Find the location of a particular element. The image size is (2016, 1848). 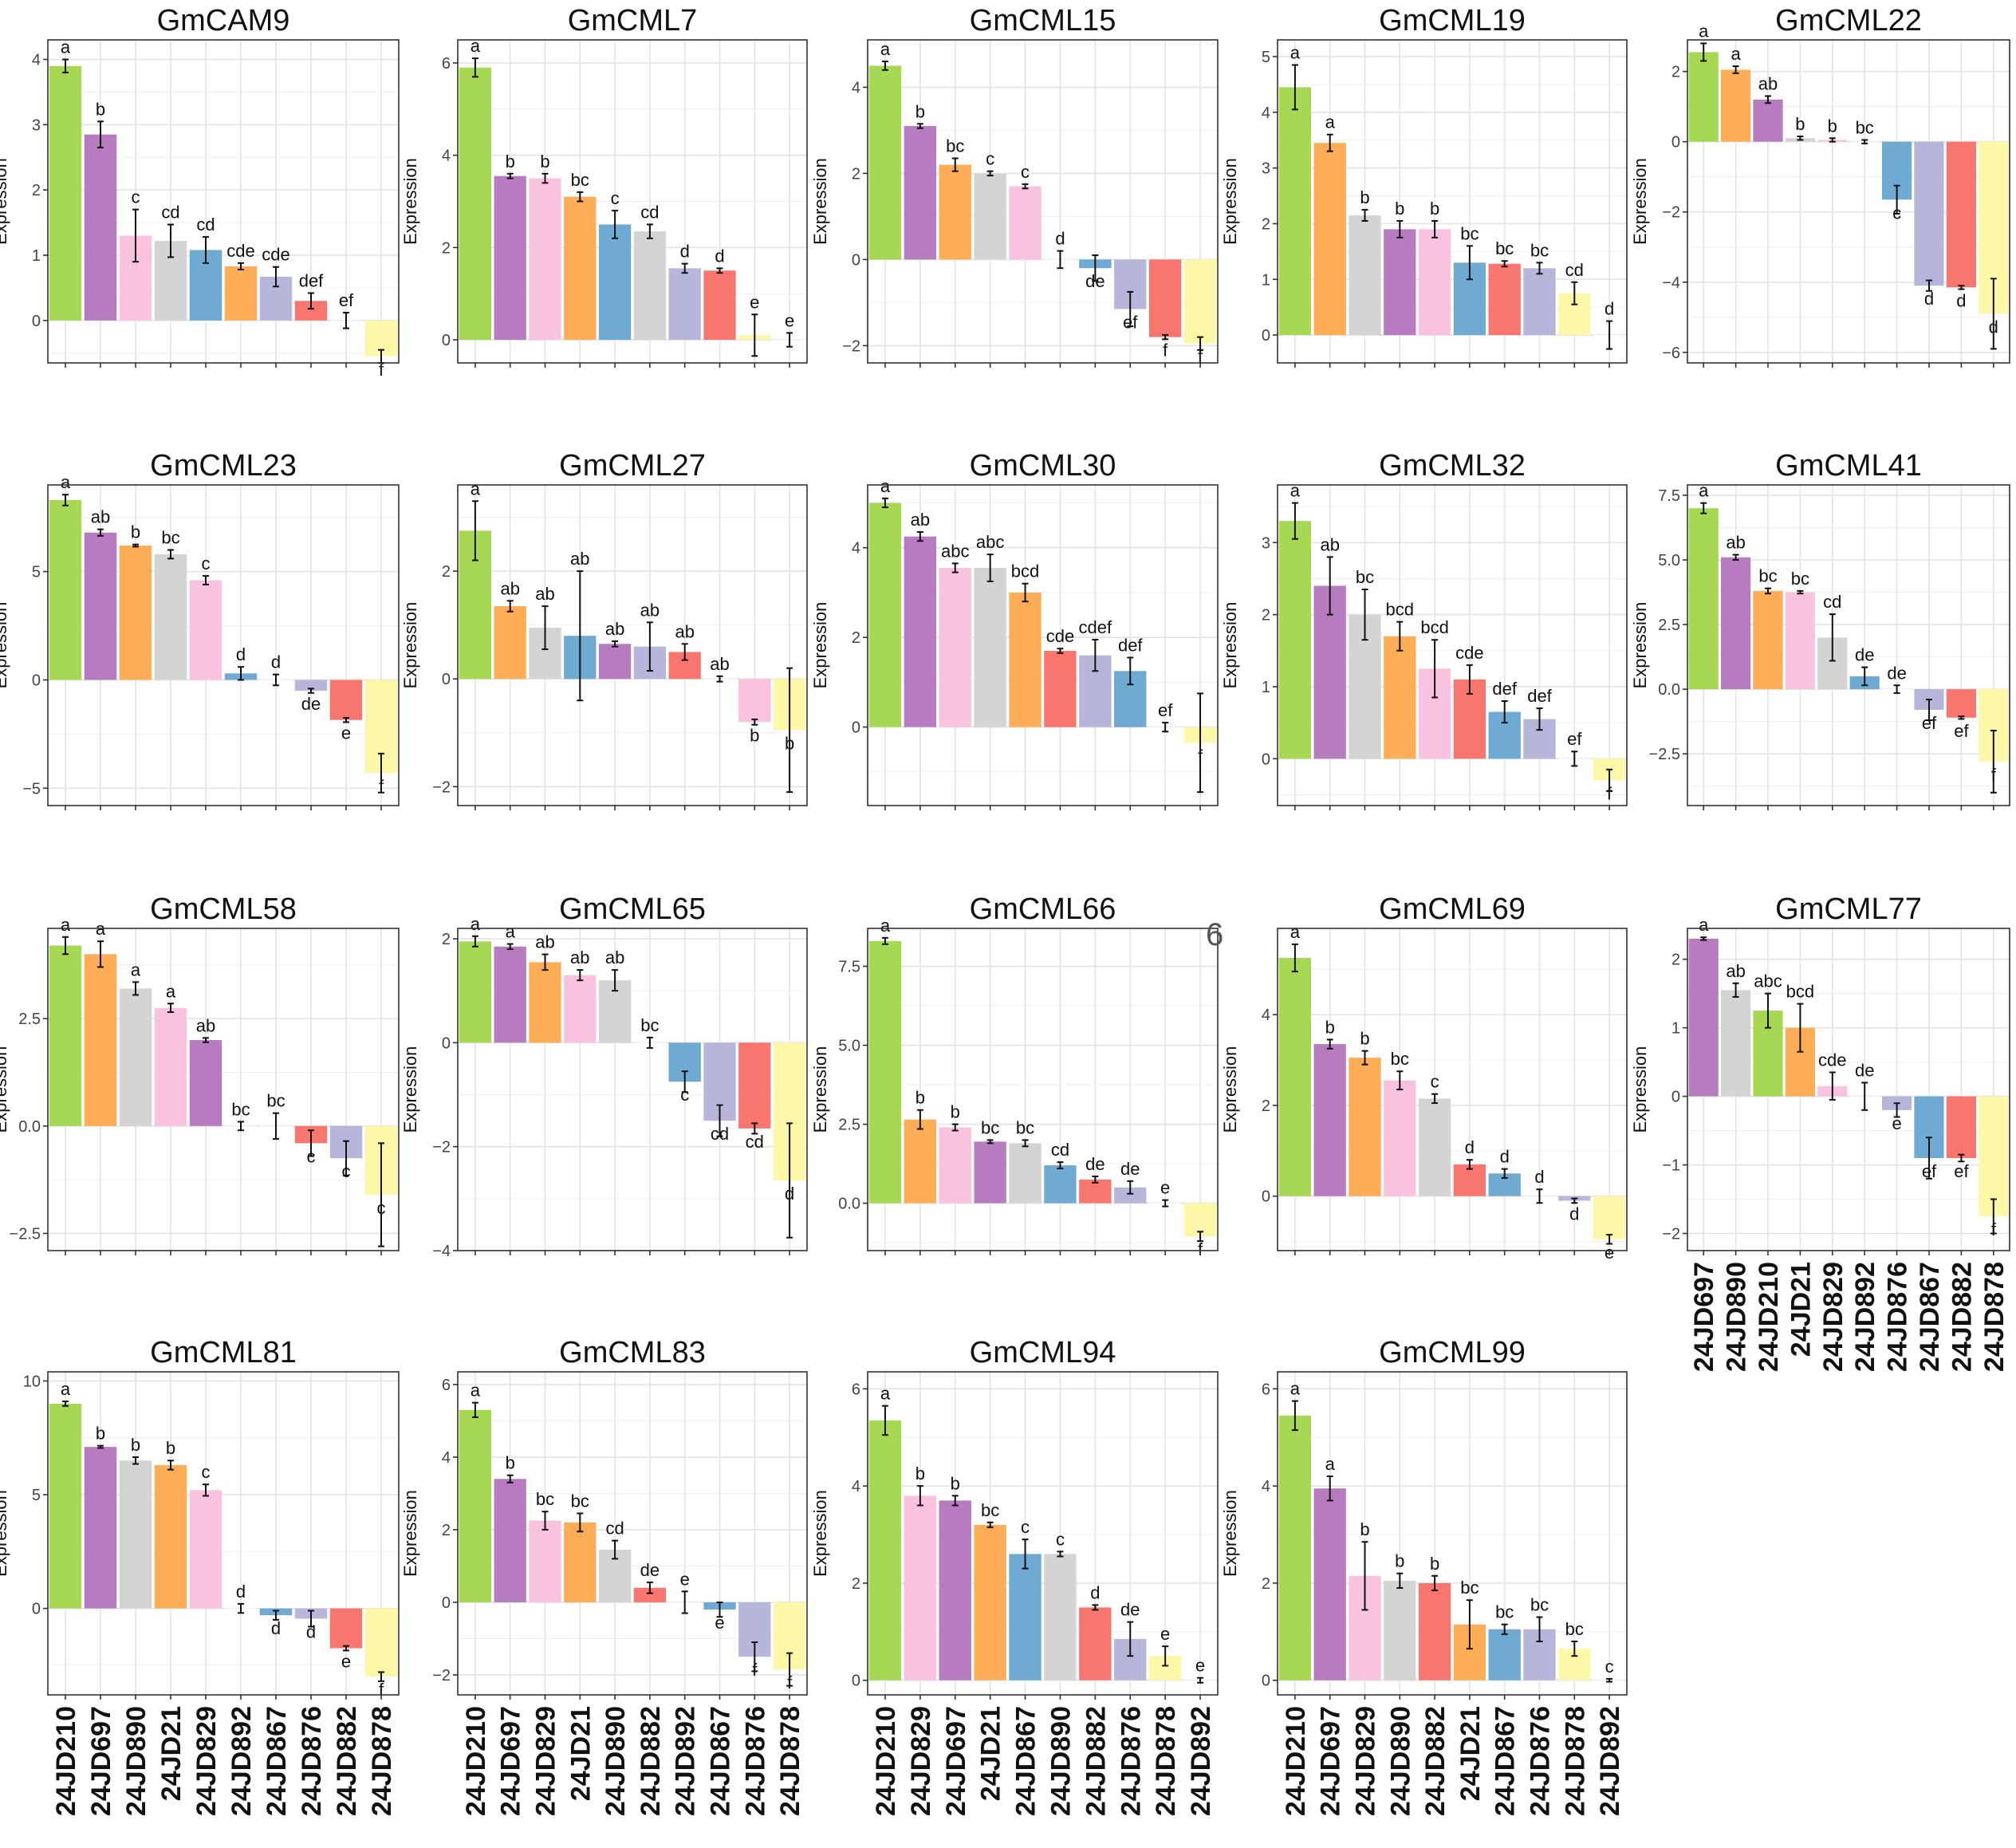

panel-gmcml58-ytick-label: −2.5 is located at coordinates (25, 1234).